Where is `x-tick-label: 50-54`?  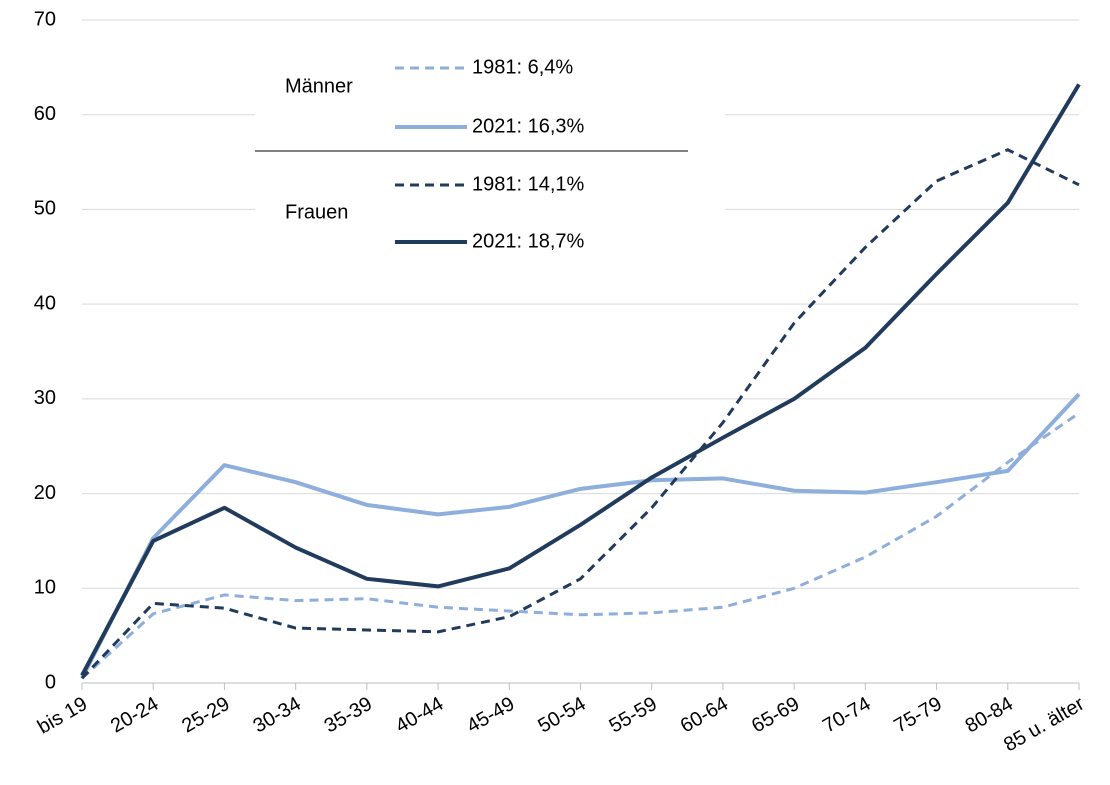
x-tick-label: 50-54 is located at coordinates (561, 715).